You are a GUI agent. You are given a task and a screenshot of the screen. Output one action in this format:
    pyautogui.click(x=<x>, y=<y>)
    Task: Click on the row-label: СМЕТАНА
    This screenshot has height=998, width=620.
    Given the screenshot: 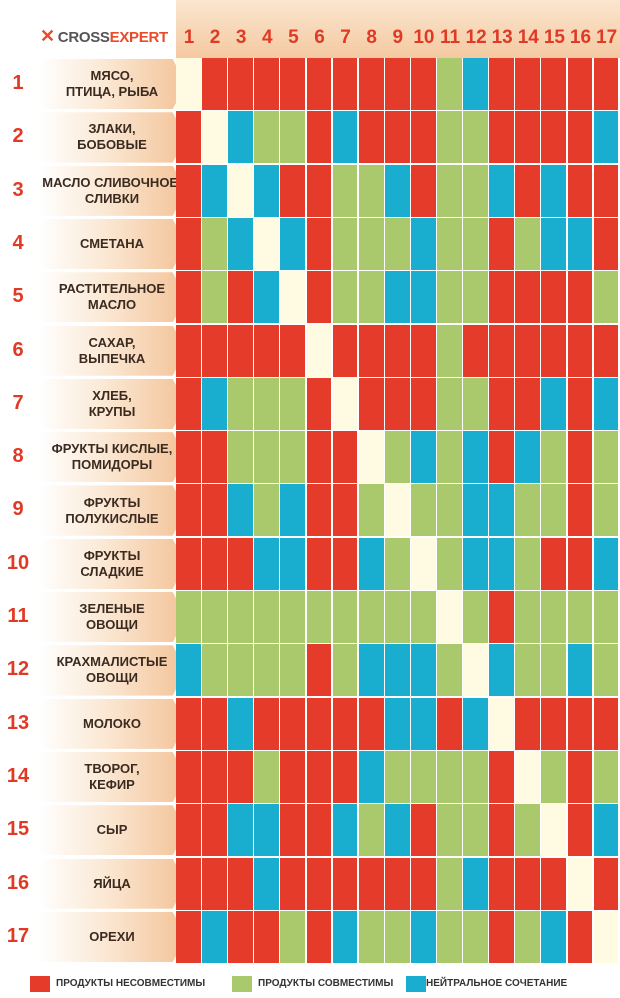 What is the action you would take?
    pyautogui.click(x=112, y=244)
    